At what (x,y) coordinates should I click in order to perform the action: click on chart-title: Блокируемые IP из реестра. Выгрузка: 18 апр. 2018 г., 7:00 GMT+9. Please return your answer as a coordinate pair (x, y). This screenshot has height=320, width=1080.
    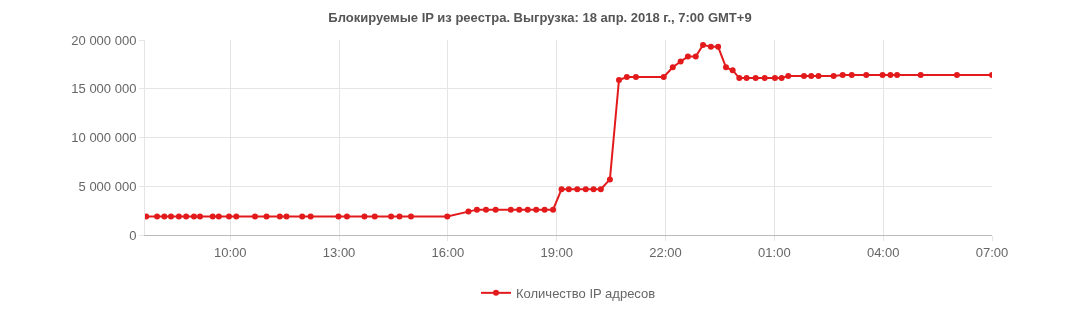
    Looking at the image, I should click on (540, 17).